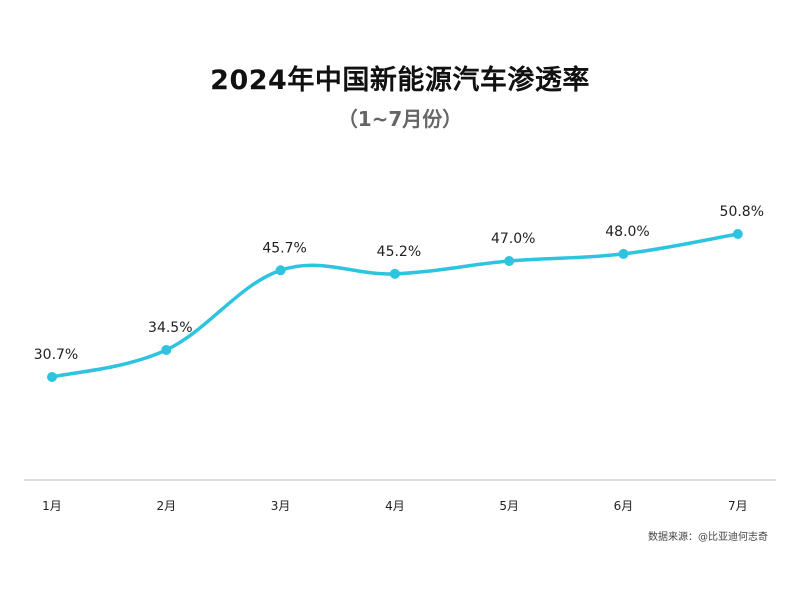 The height and width of the screenshot is (600, 800). Describe the element at coordinates (170, 328) in the screenshot. I see `data-label: 34.5%` at that location.